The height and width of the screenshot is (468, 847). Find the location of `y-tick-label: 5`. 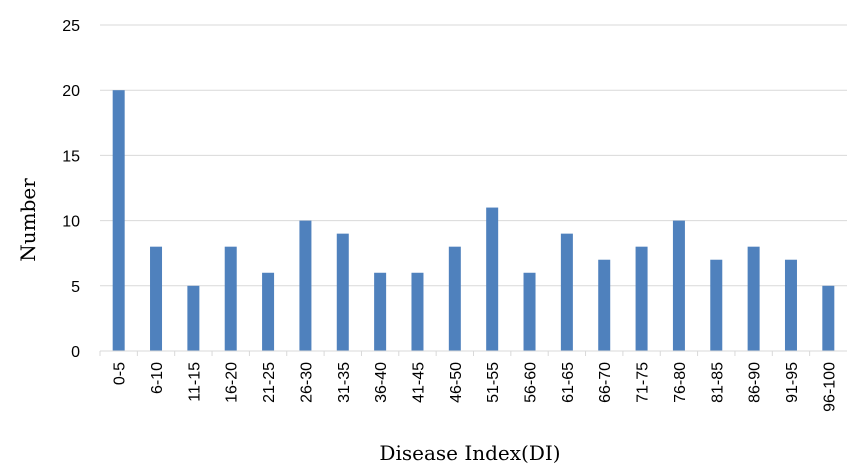

y-tick-label: 5 is located at coordinates (75, 287).